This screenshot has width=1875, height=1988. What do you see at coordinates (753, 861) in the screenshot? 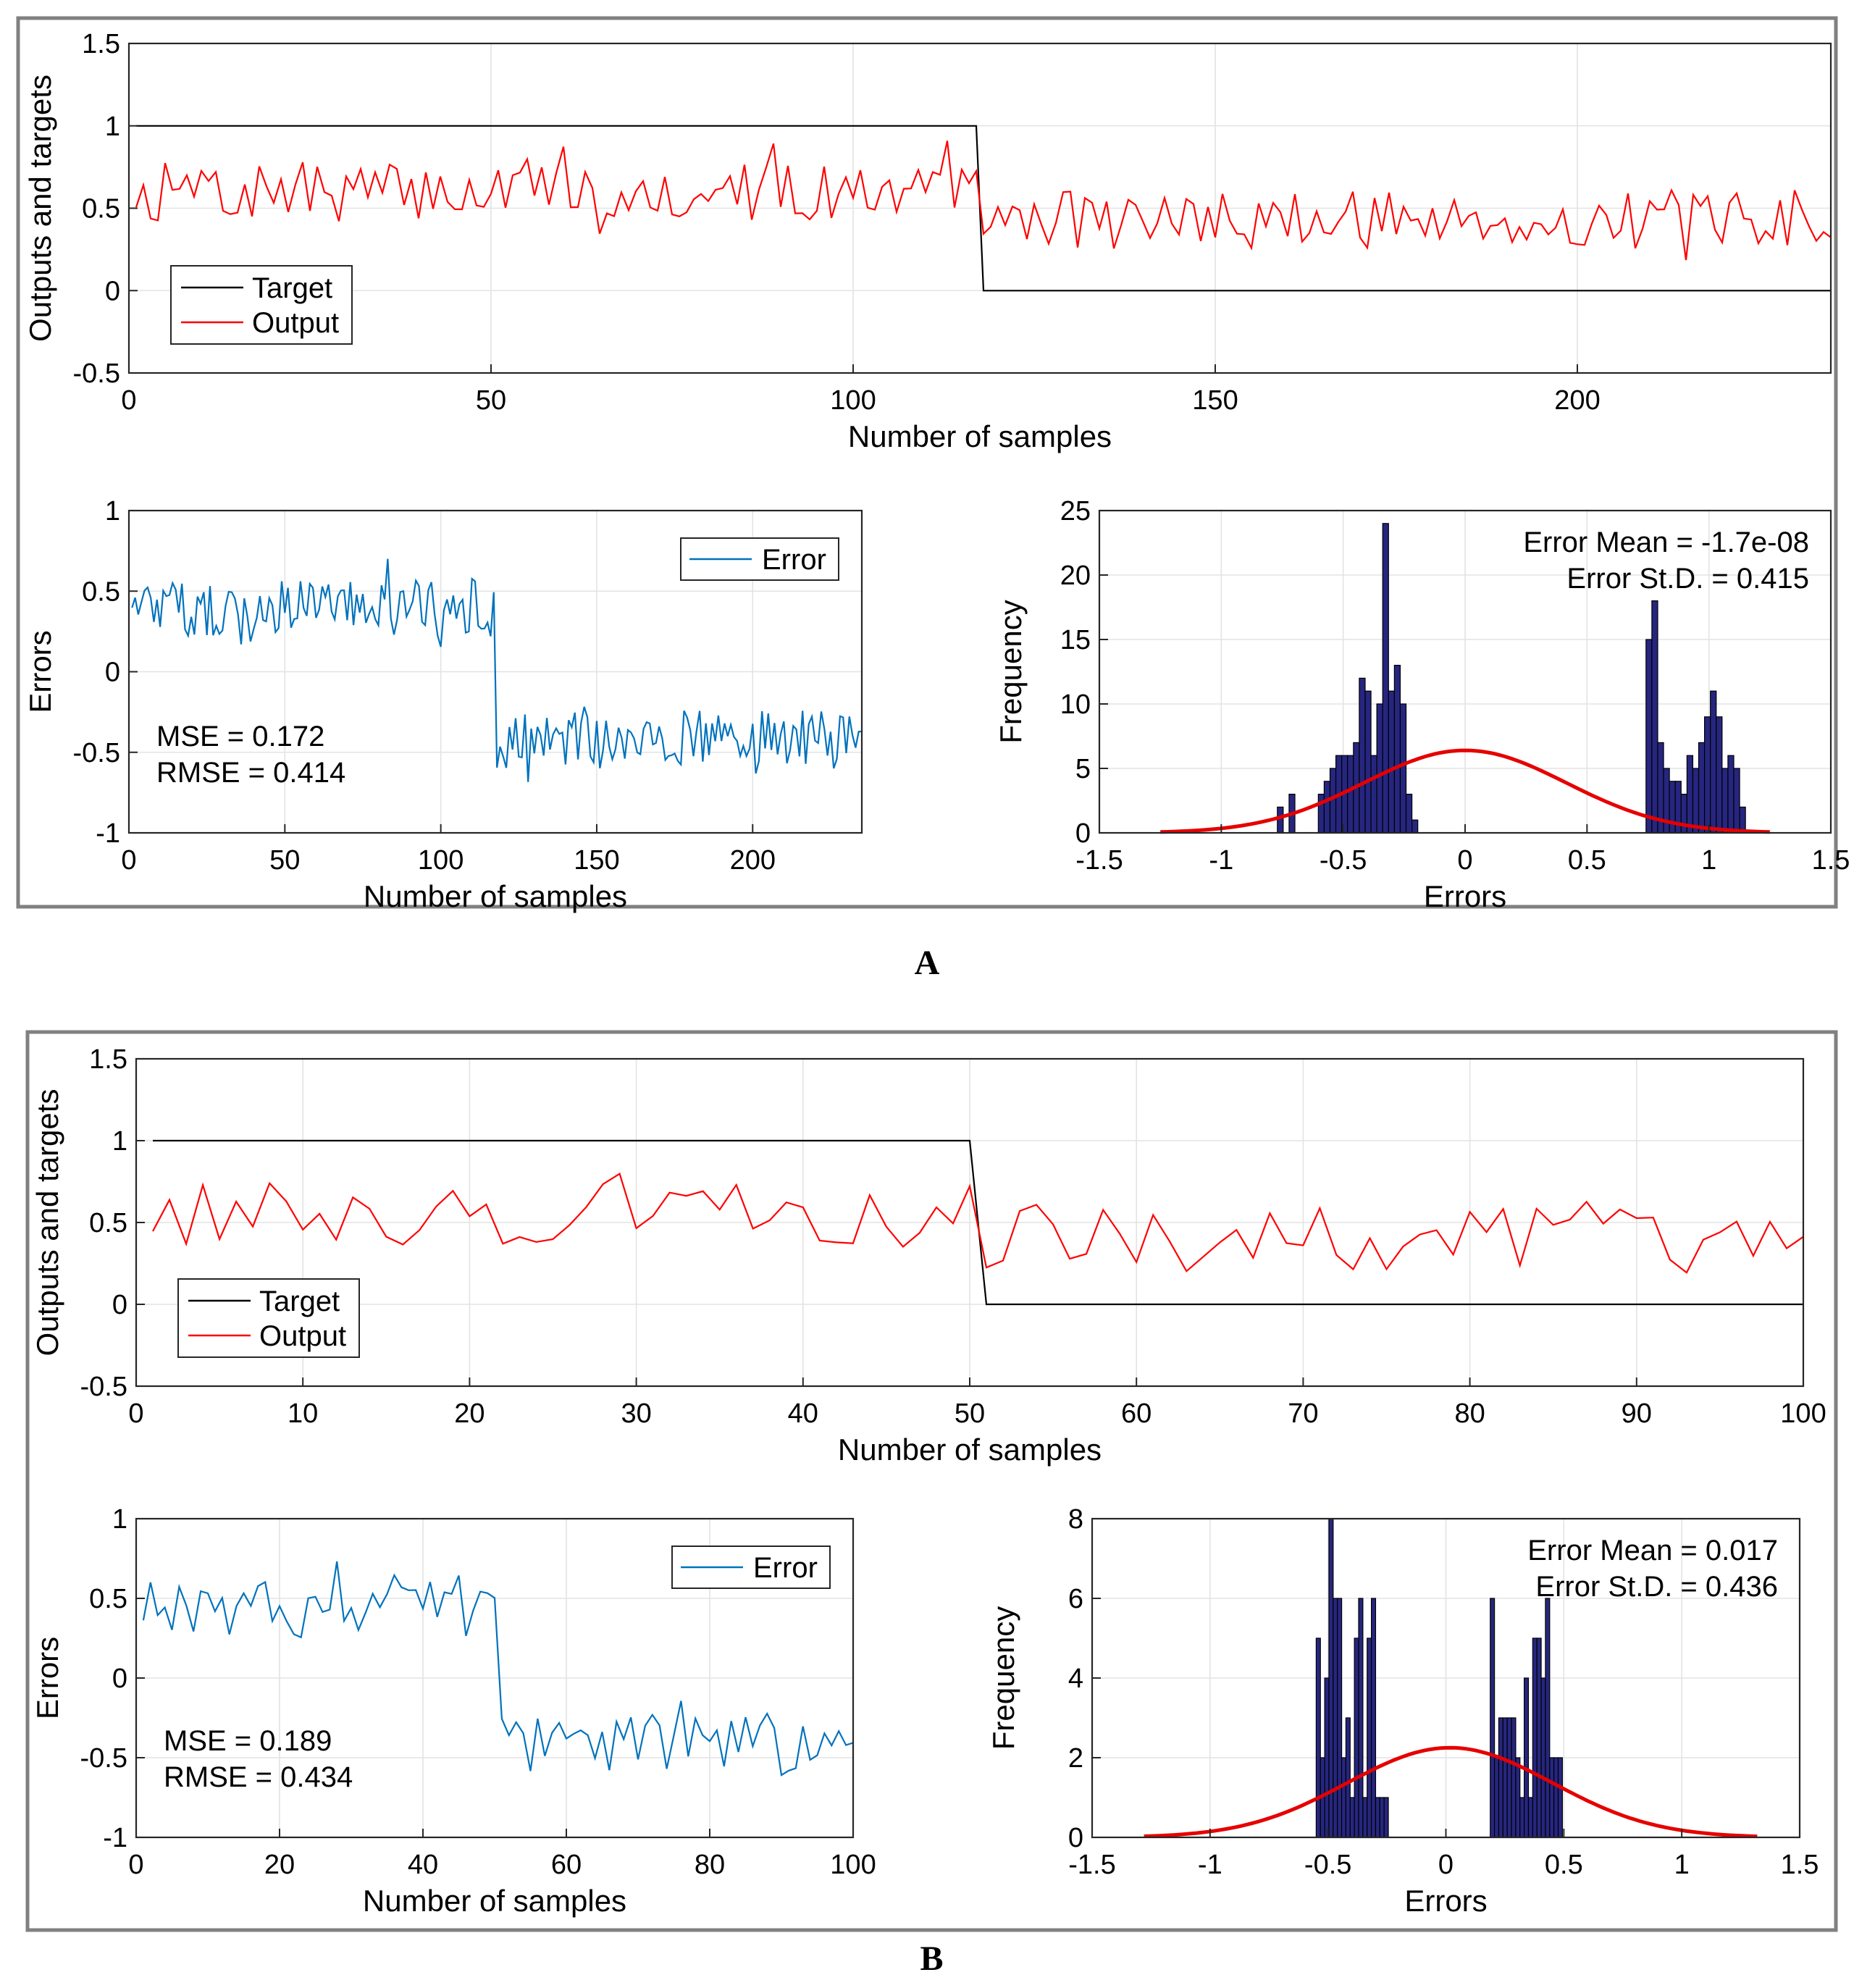
I see `errors-x-tick-label: 200` at bounding box center [753, 861].